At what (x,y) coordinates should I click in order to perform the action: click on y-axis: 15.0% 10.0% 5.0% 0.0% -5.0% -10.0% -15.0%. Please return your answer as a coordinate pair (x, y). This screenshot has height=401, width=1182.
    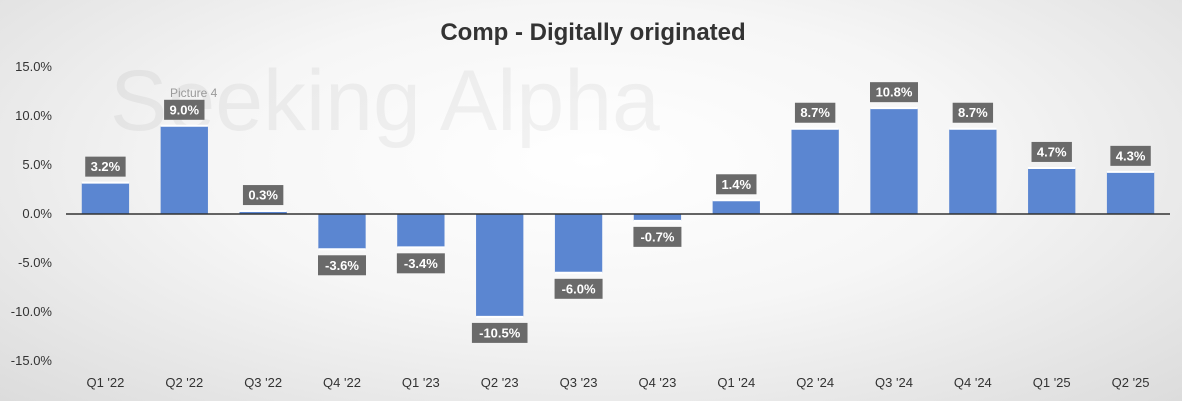
    Looking at the image, I should click on (32, 213).